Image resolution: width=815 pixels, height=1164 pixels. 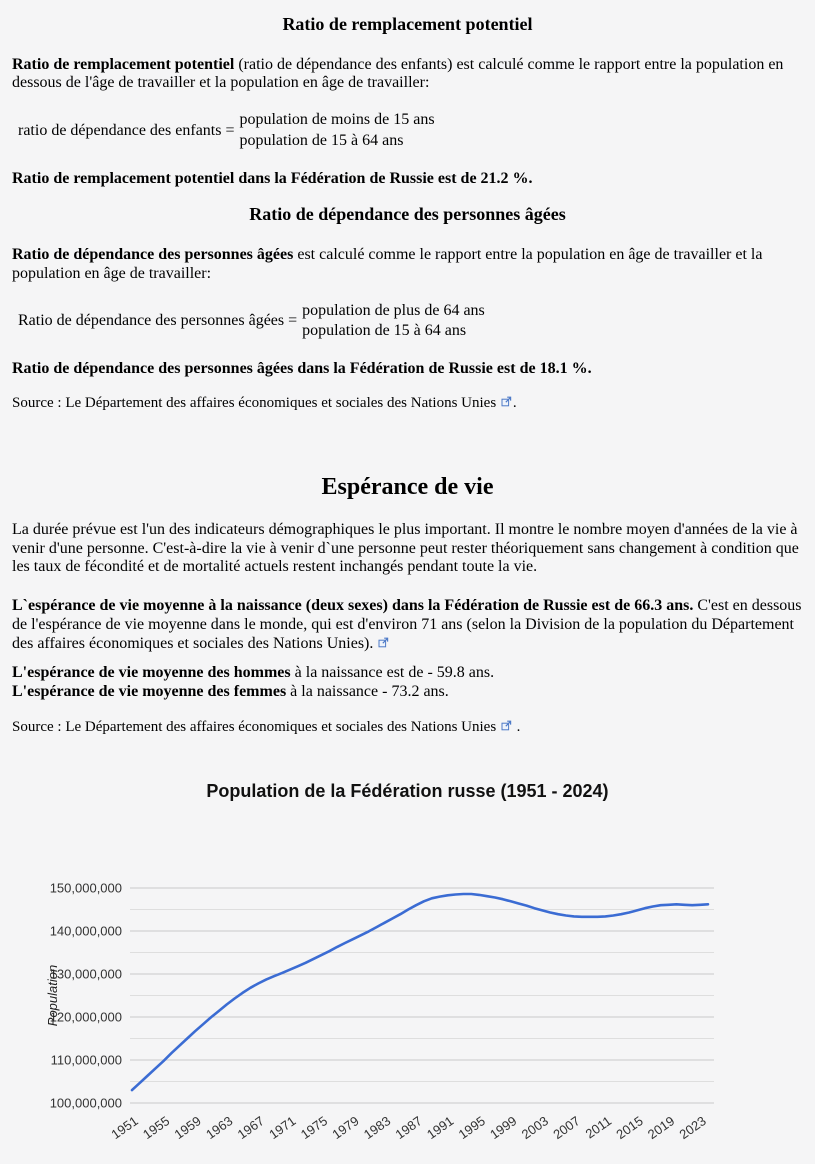 What do you see at coordinates (566, 1127) in the screenshot?
I see `svg-text: 2007` at bounding box center [566, 1127].